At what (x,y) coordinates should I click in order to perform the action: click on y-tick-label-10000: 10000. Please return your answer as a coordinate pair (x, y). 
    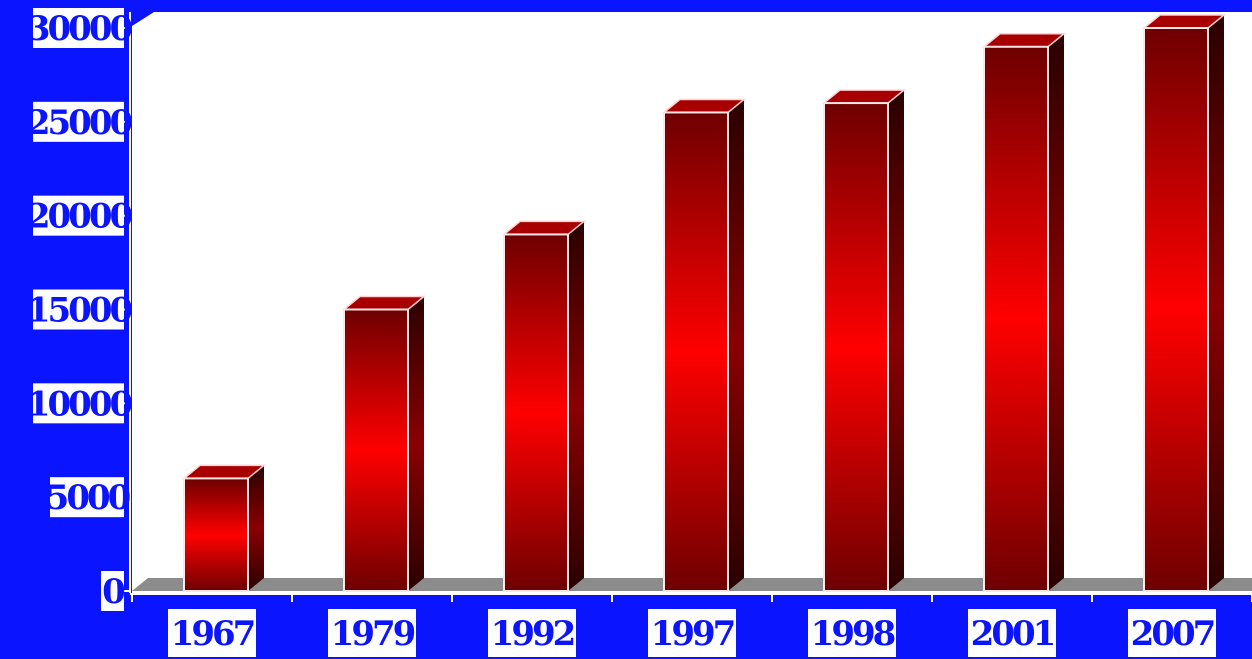
    Looking at the image, I should click on (81, 403).